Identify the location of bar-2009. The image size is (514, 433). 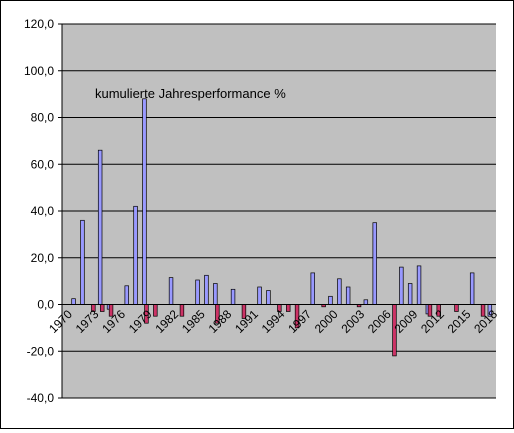
(410, 294).